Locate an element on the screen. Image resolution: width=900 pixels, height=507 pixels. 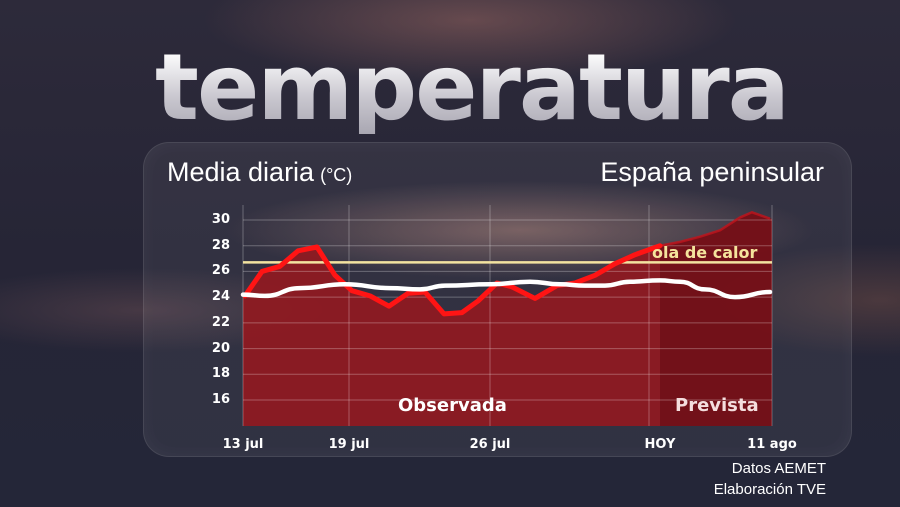
subtitle-metric: Media diaria is located at coordinates (241, 172).